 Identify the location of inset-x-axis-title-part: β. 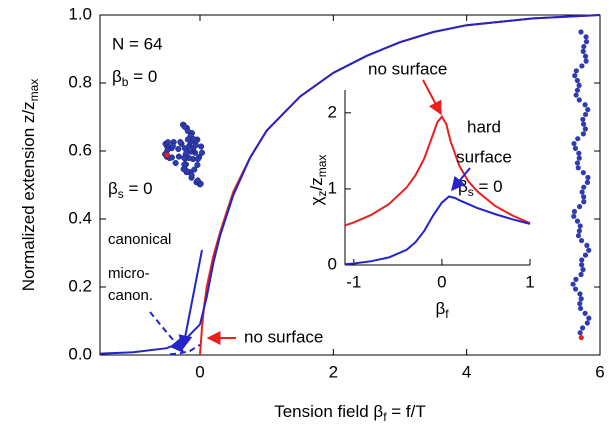
(440, 308).